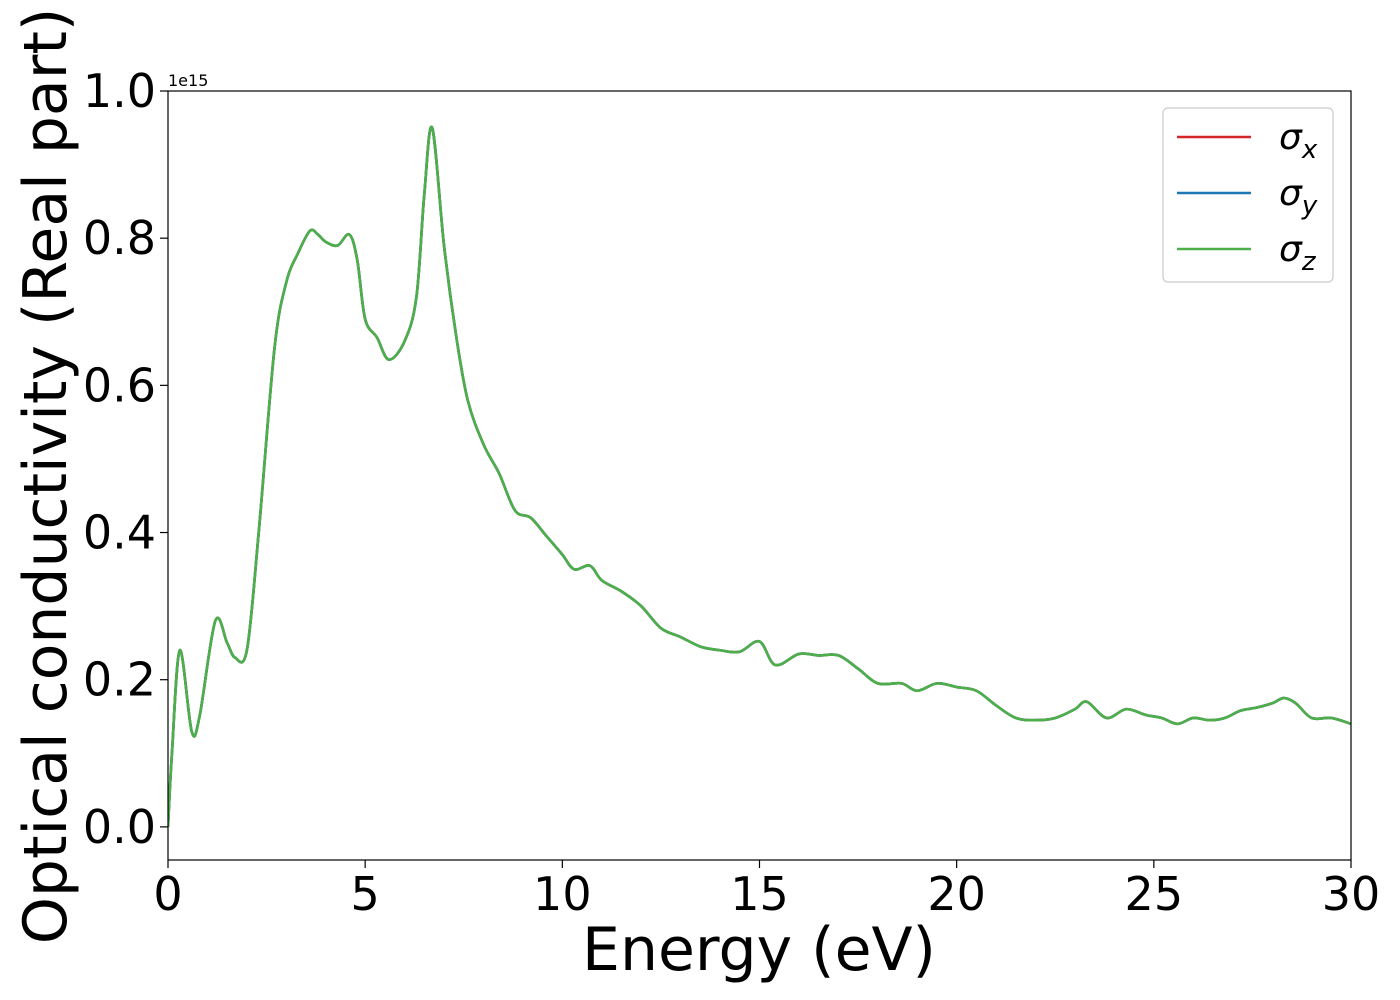 The width and height of the screenshot is (1400, 1000). I want to click on legend-label-sigma-y: σy, so click(1298, 197).